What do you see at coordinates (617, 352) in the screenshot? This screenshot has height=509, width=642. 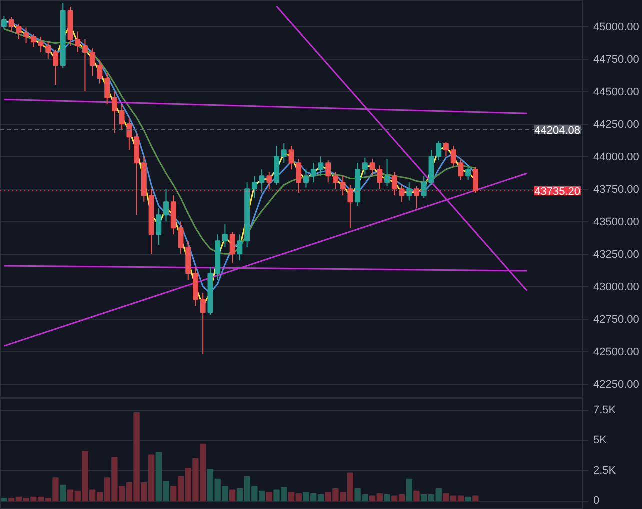 I see `y-tick-label: 42500.00` at bounding box center [617, 352].